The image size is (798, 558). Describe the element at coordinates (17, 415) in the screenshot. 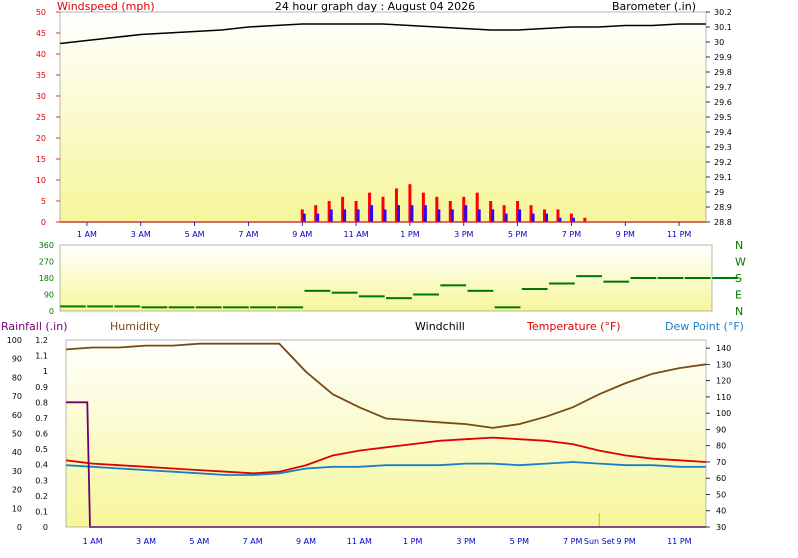

I see `humidity-tick-label: 60` at that location.